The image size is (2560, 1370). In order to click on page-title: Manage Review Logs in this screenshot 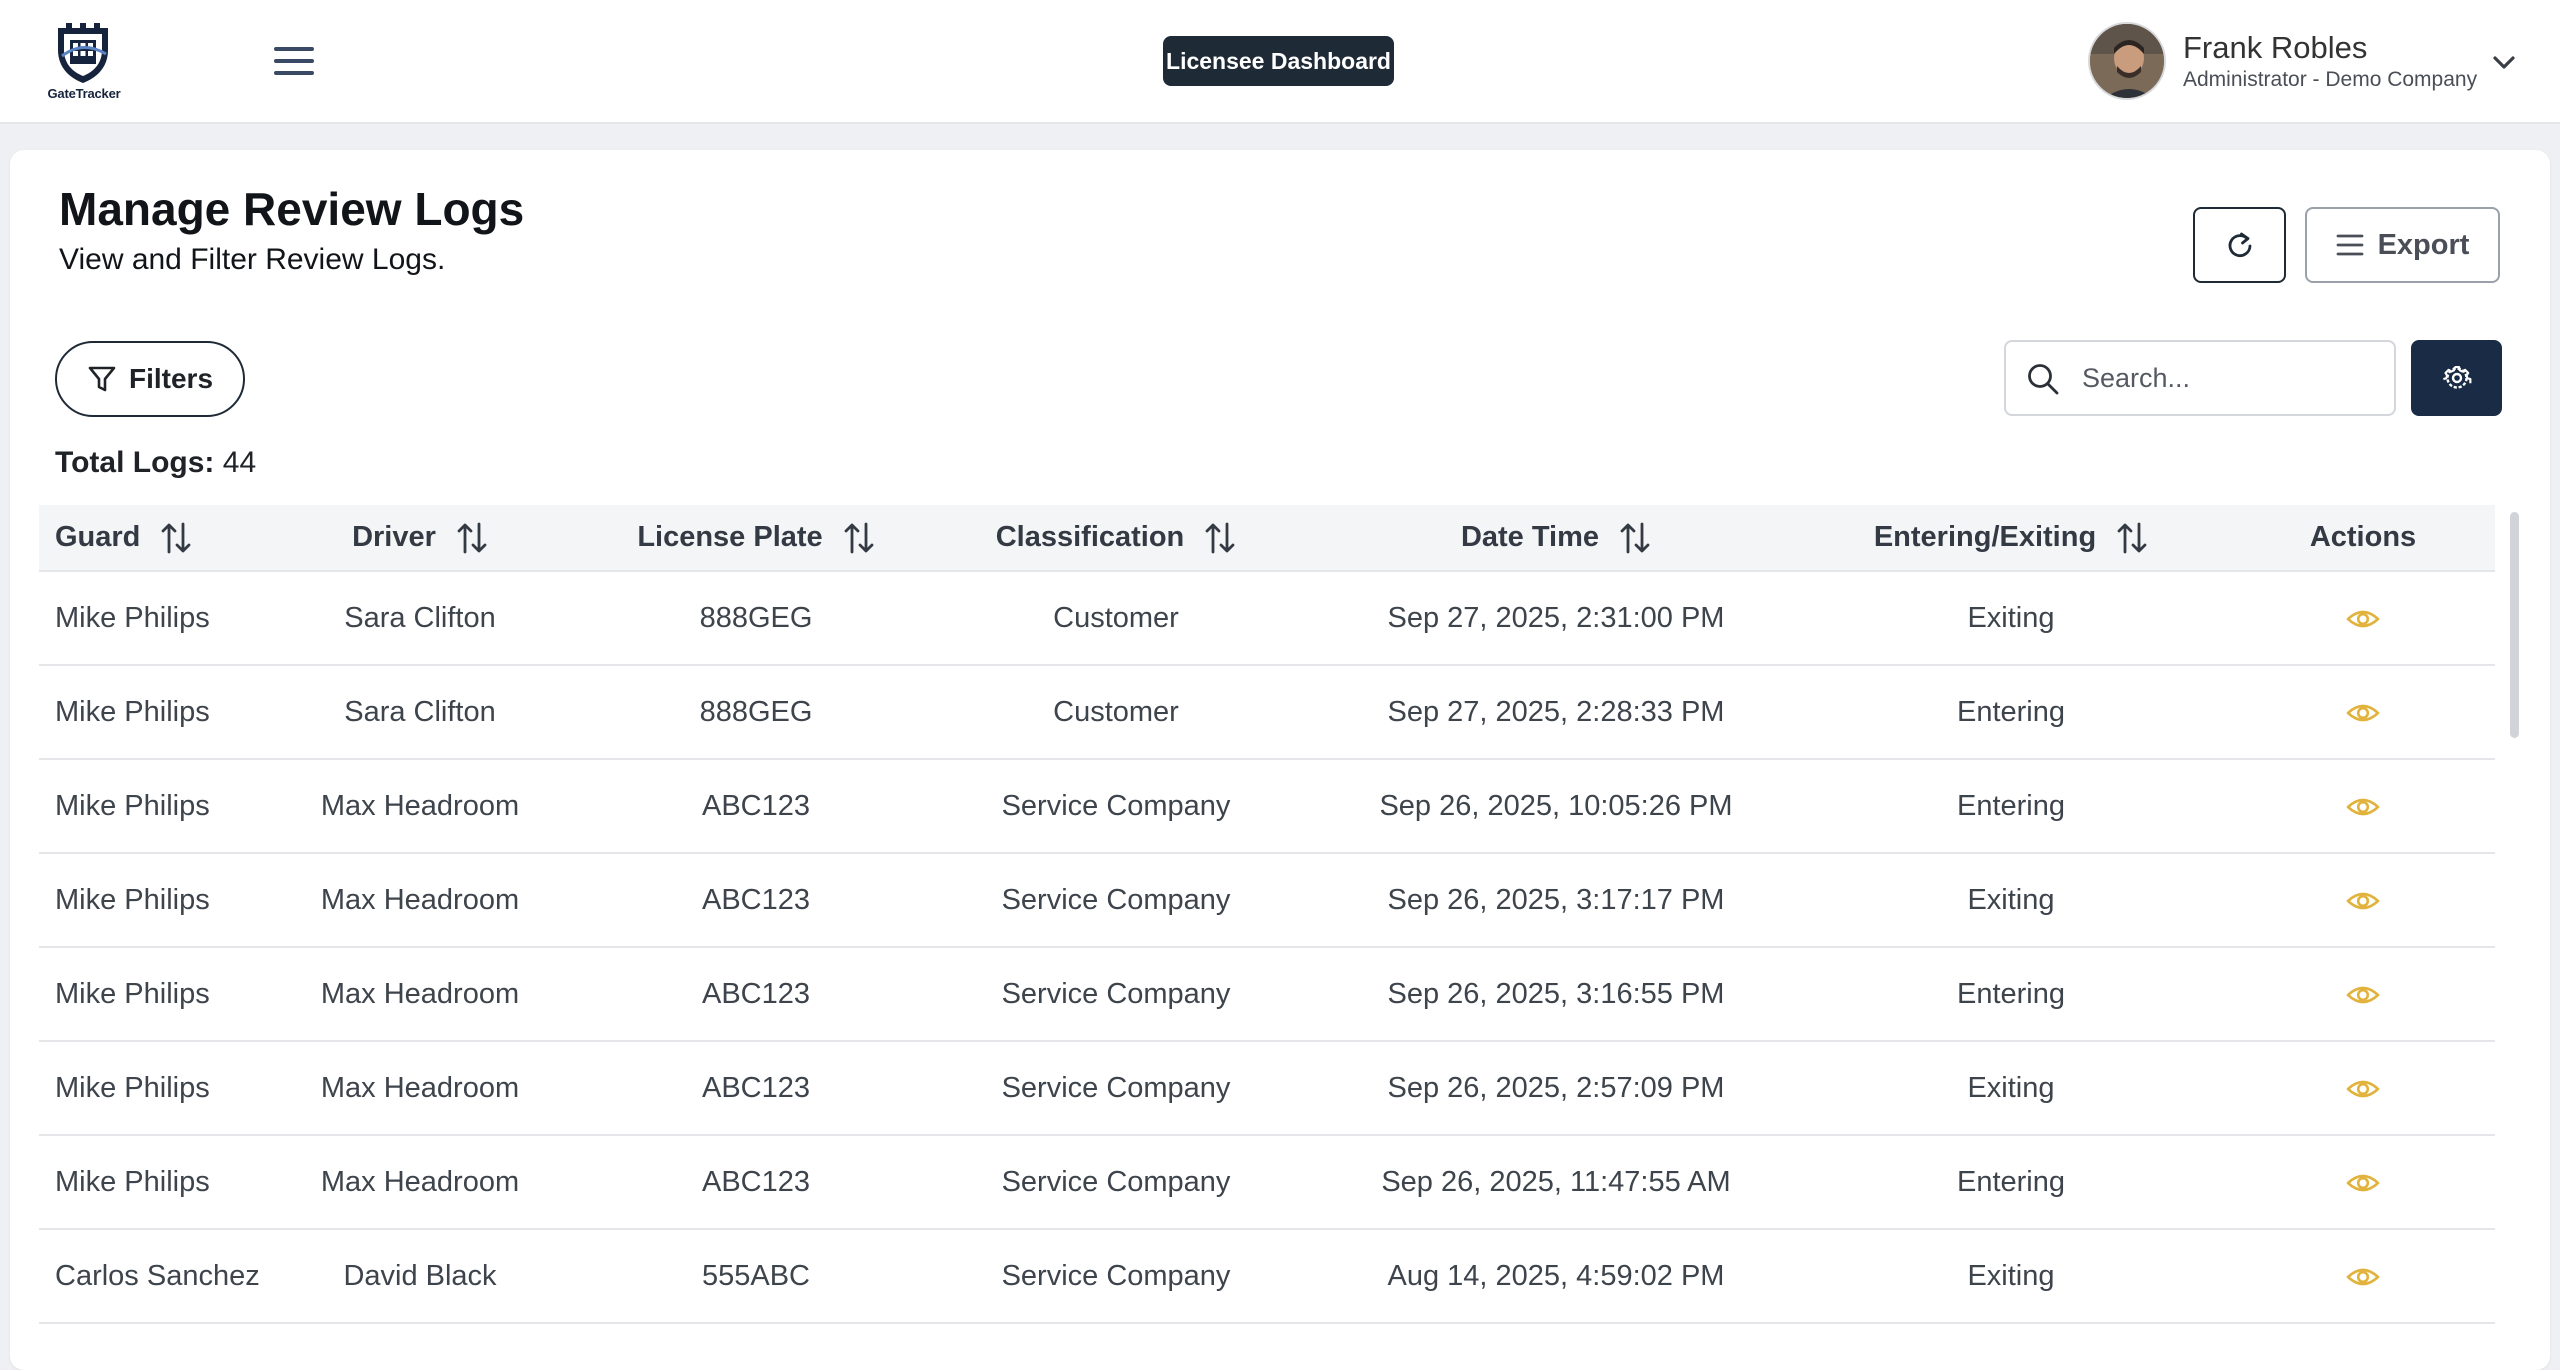, I will do `click(292, 209)`.